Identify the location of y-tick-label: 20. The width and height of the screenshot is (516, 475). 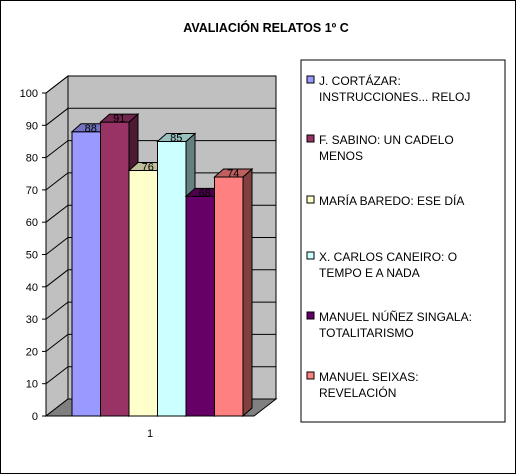
(32, 352).